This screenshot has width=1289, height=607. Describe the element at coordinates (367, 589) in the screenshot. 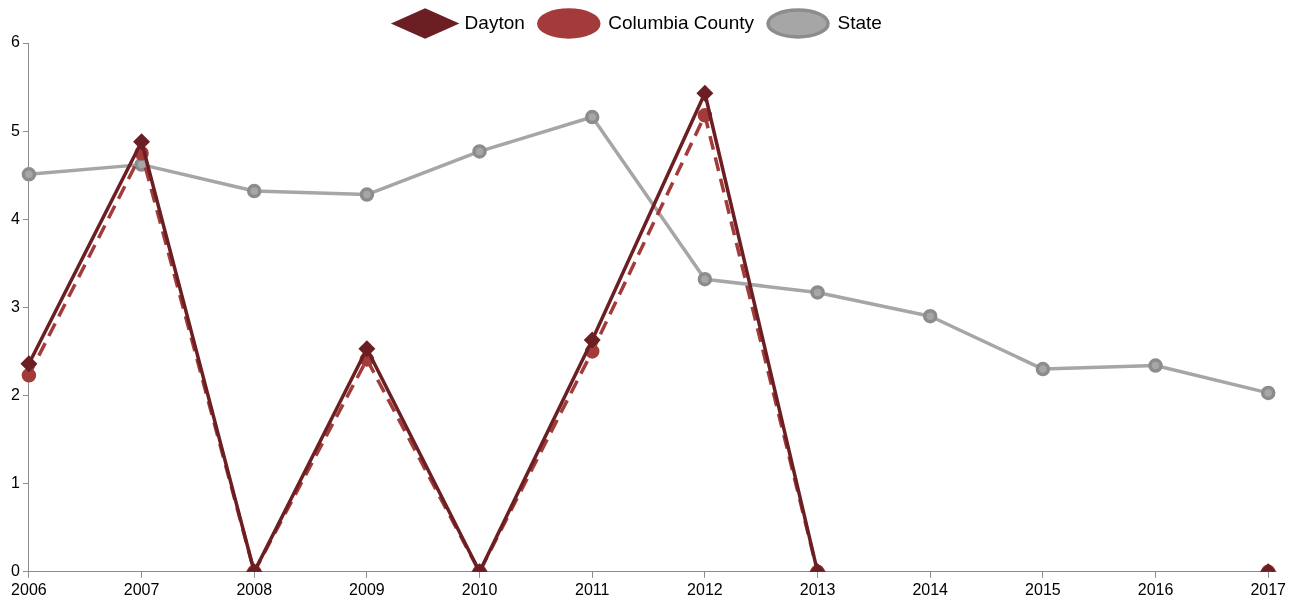

I see `x-tick-label: 2009` at that location.